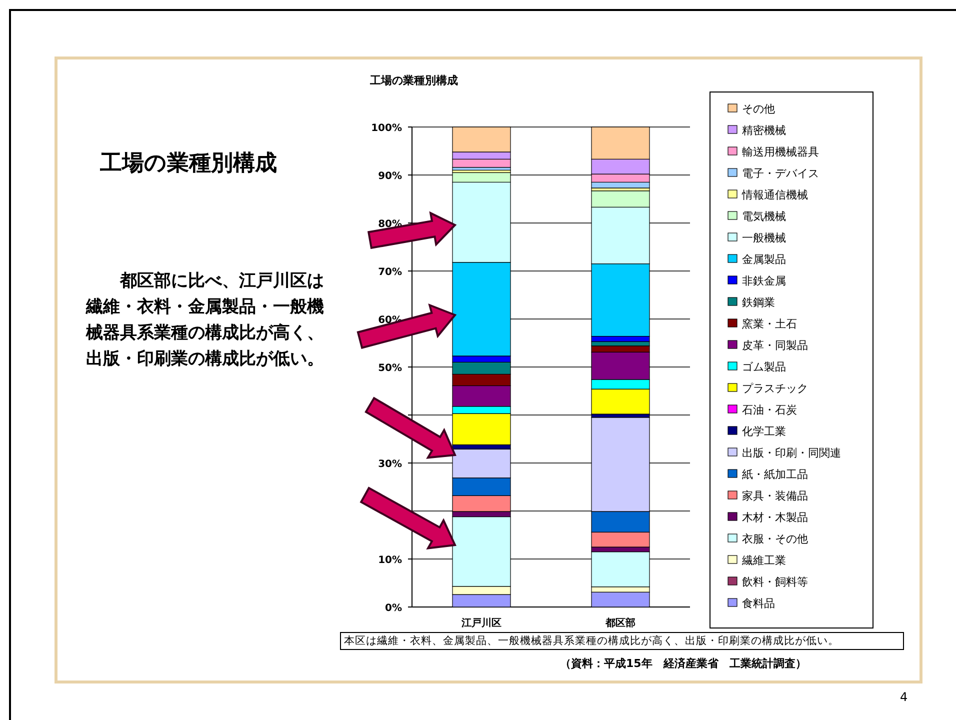  What do you see at coordinates (904, 697) in the screenshot?
I see `text: 4` at bounding box center [904, 697].